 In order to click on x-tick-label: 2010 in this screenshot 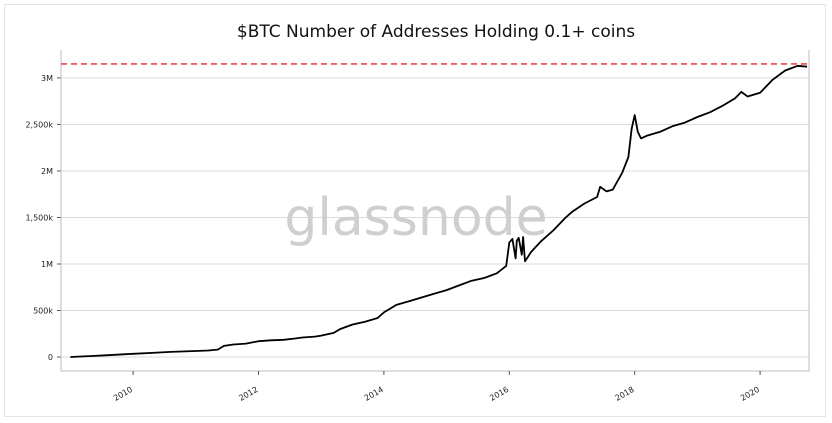, I will do `click(123, 394)`.